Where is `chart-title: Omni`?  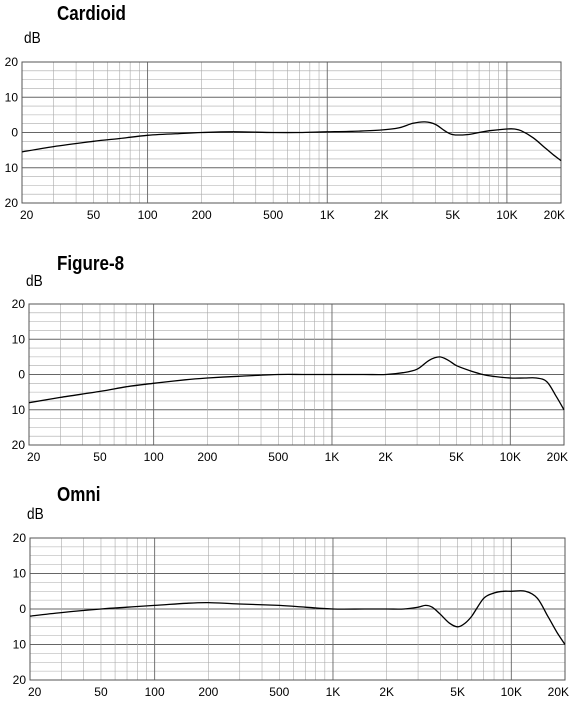
chart-title: Omni is located at coordinates (79, 495).